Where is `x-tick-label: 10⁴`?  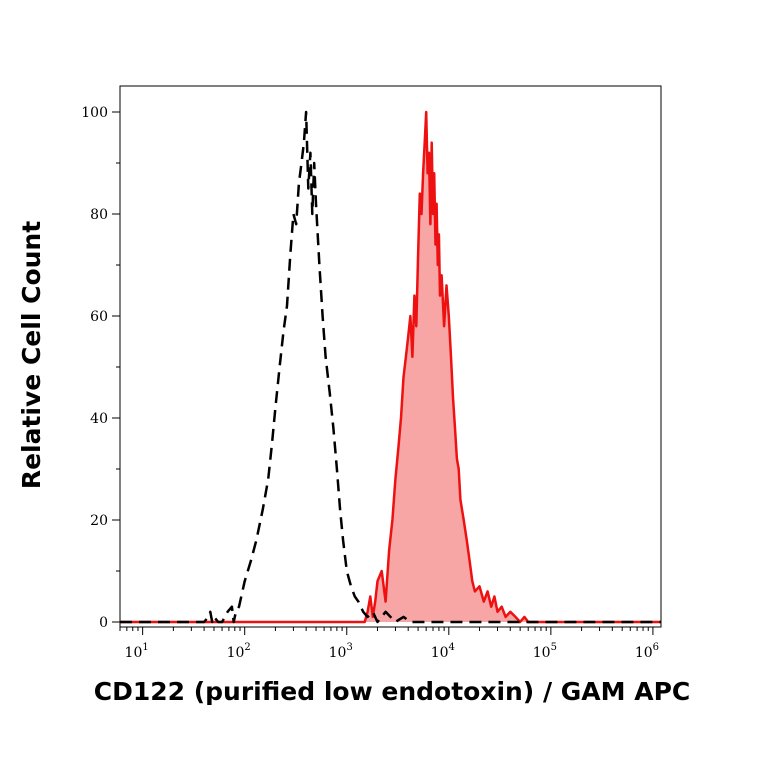
x-tick-label: 10⁴ is located at coordinates (443, 651).